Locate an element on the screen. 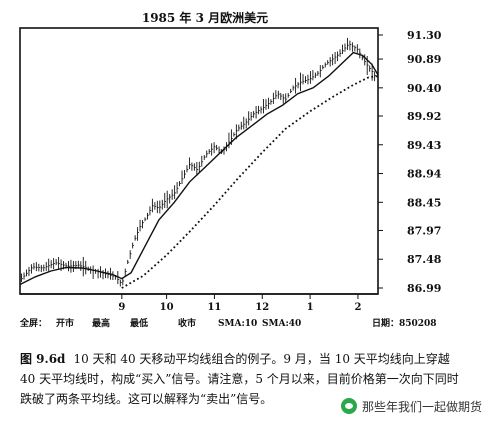 The width and height of the screenshot is (492, 425). x-tick-label: 11 is located at coordinates (214, 307).